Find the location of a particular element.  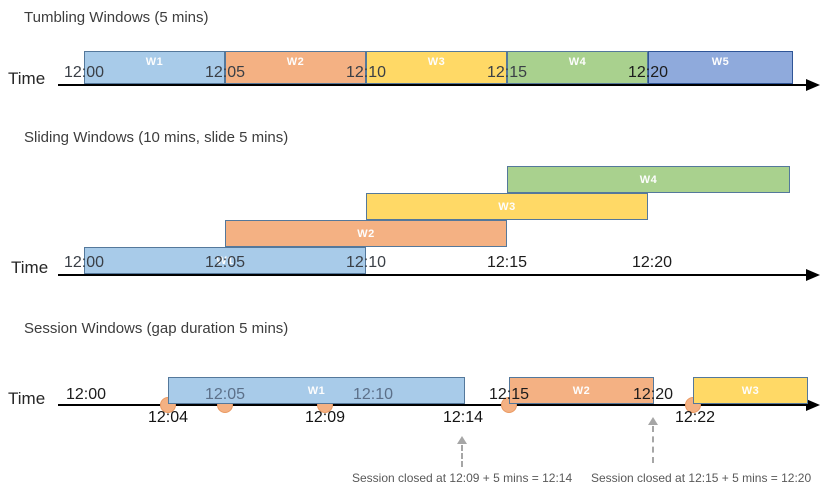

tumbling-window-w2: W2 is located at coordinates (295, 67).